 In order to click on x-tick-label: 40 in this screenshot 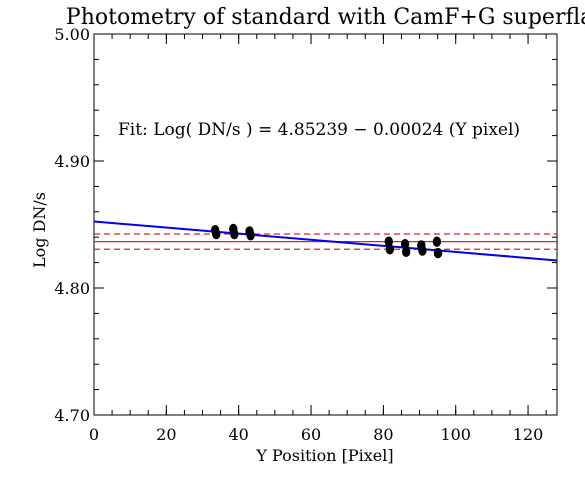, I will do `click(239, 434)`.